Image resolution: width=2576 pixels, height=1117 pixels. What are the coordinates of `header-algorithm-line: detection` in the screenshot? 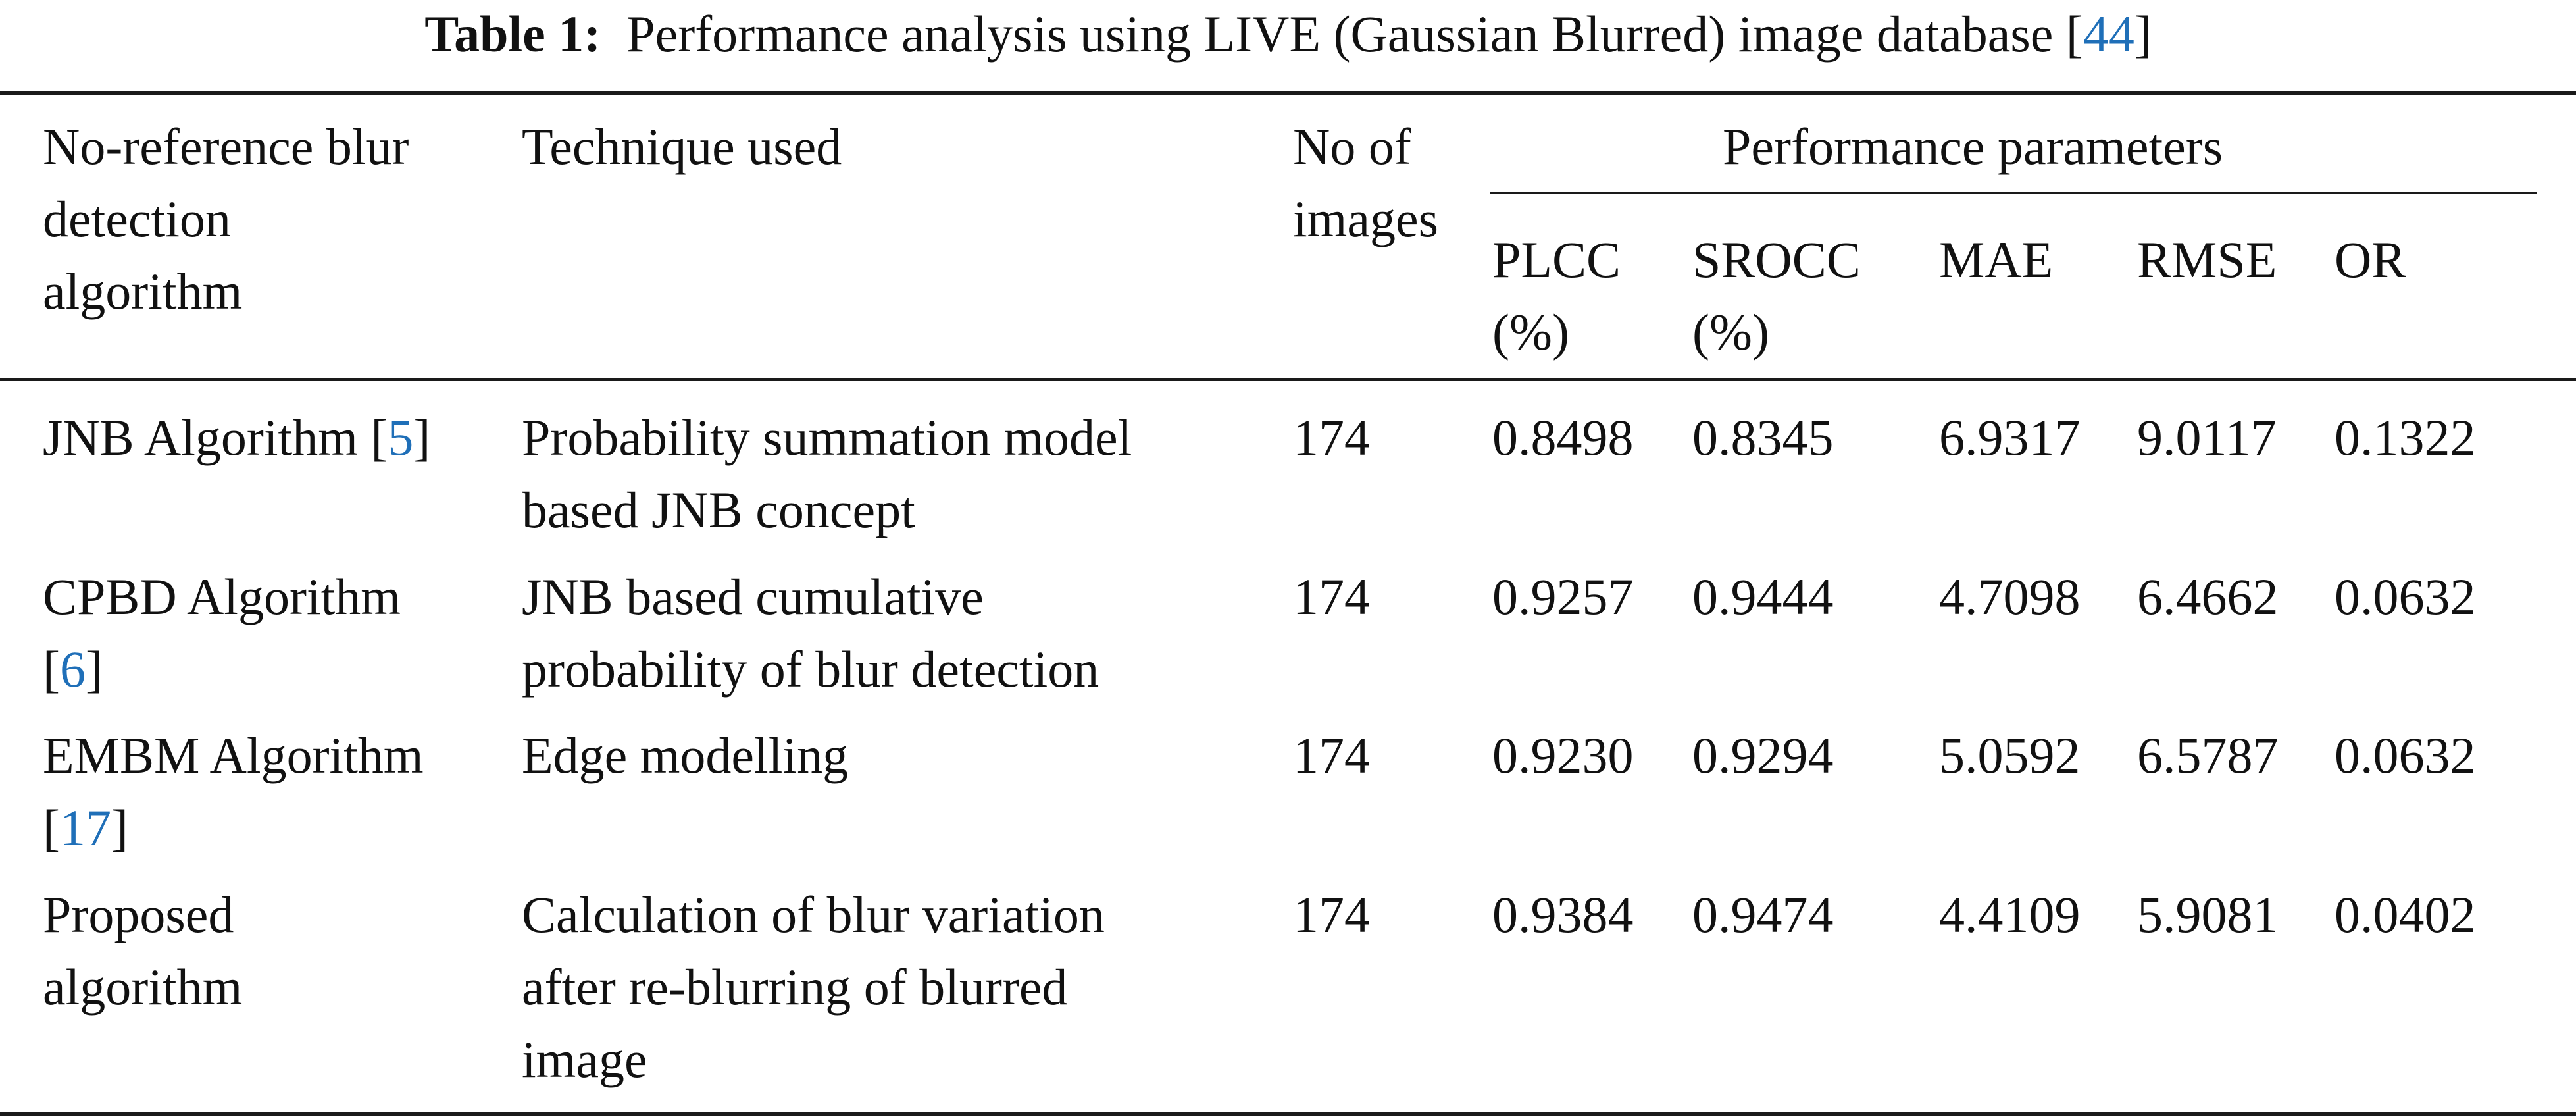 It's located at (137, 218).